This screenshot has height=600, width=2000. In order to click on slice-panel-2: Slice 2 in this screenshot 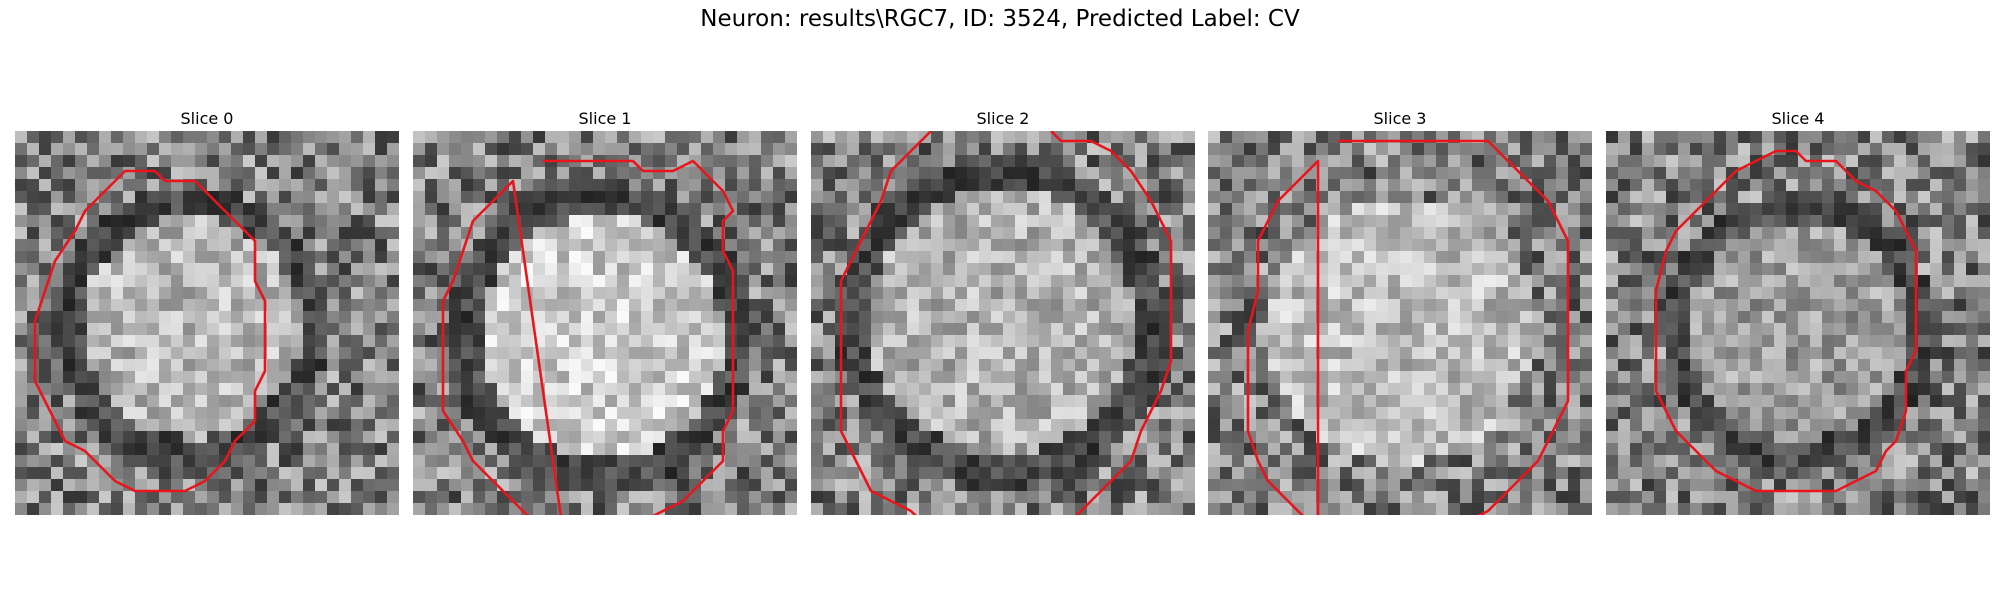, I will do `click(1003, 311)`.